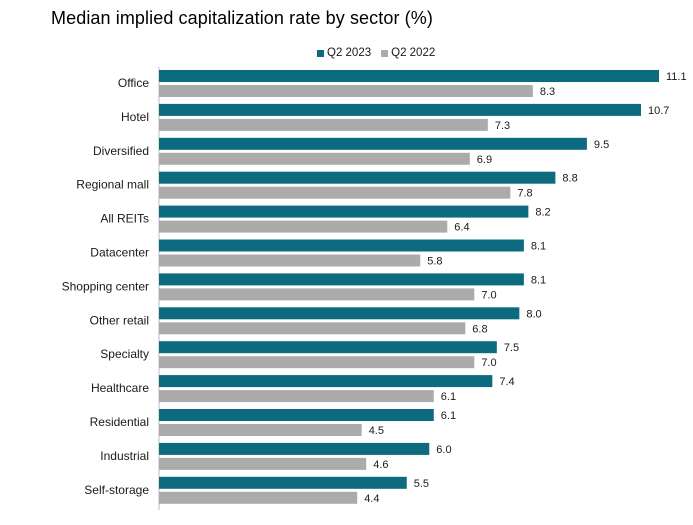 The image size is (693, 525). I want to click on legend-swatch-q2-2023, so click(320, 53).